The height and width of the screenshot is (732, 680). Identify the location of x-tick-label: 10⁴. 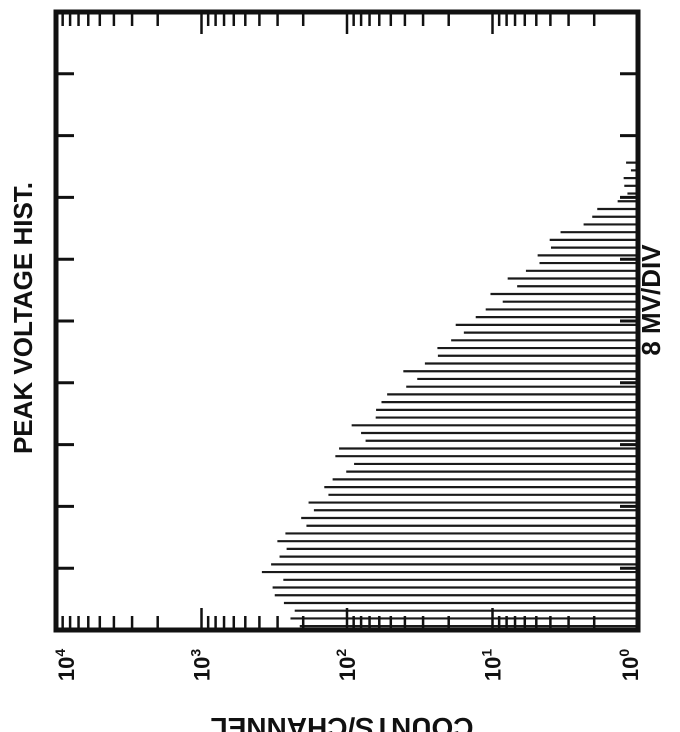
(65, 665).